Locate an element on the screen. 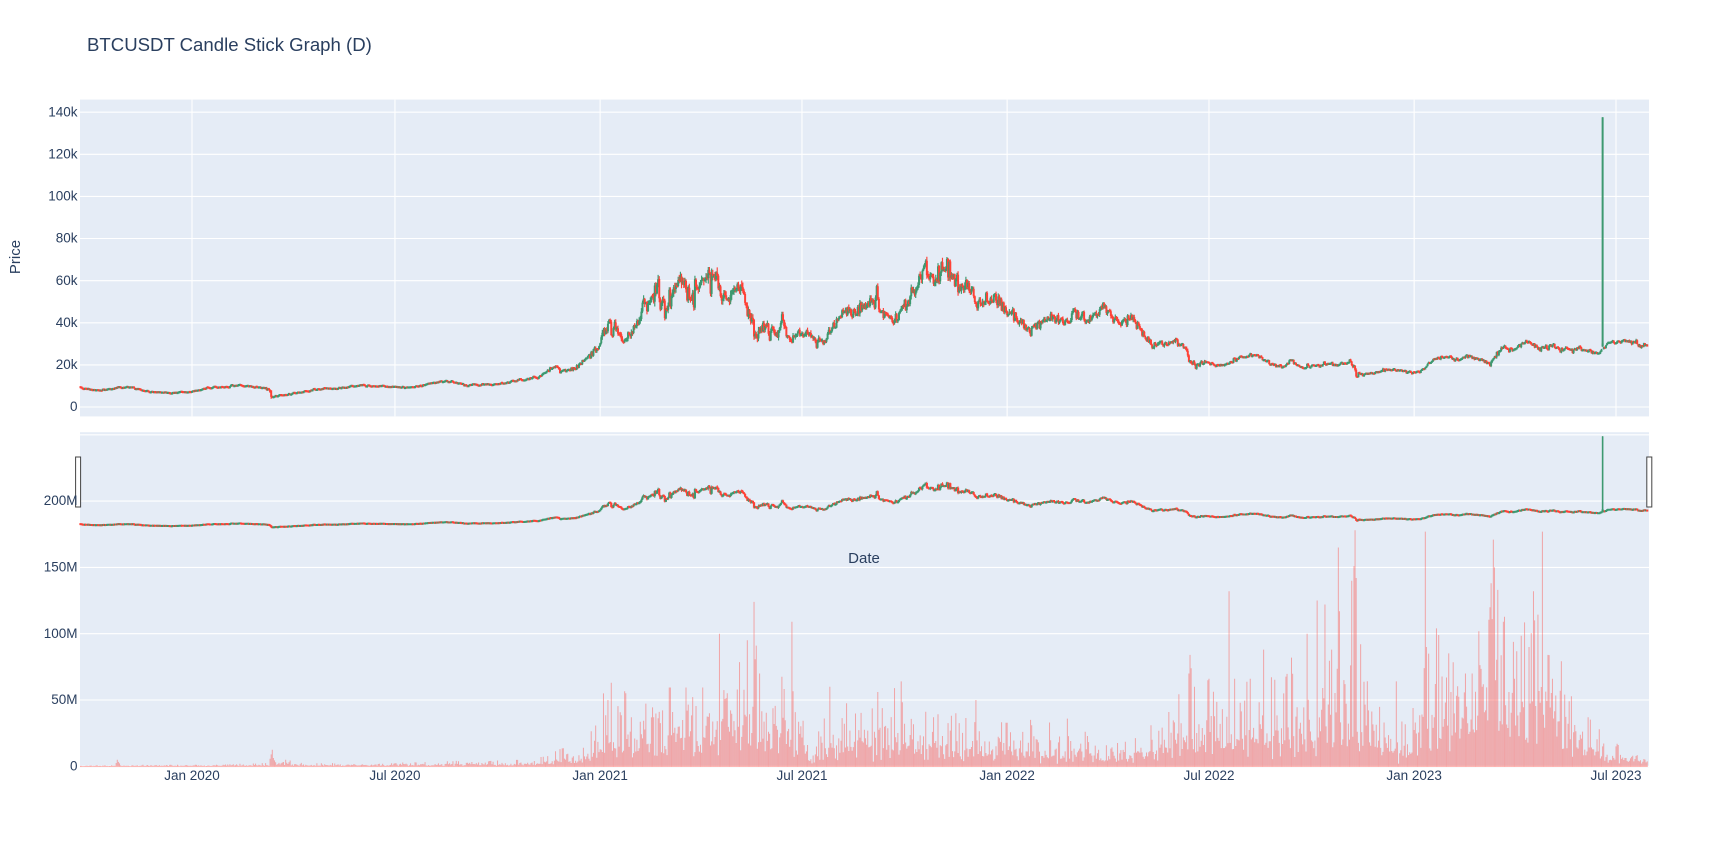  svg-text: Jan 2022 is located at coordinates (1007, 775).